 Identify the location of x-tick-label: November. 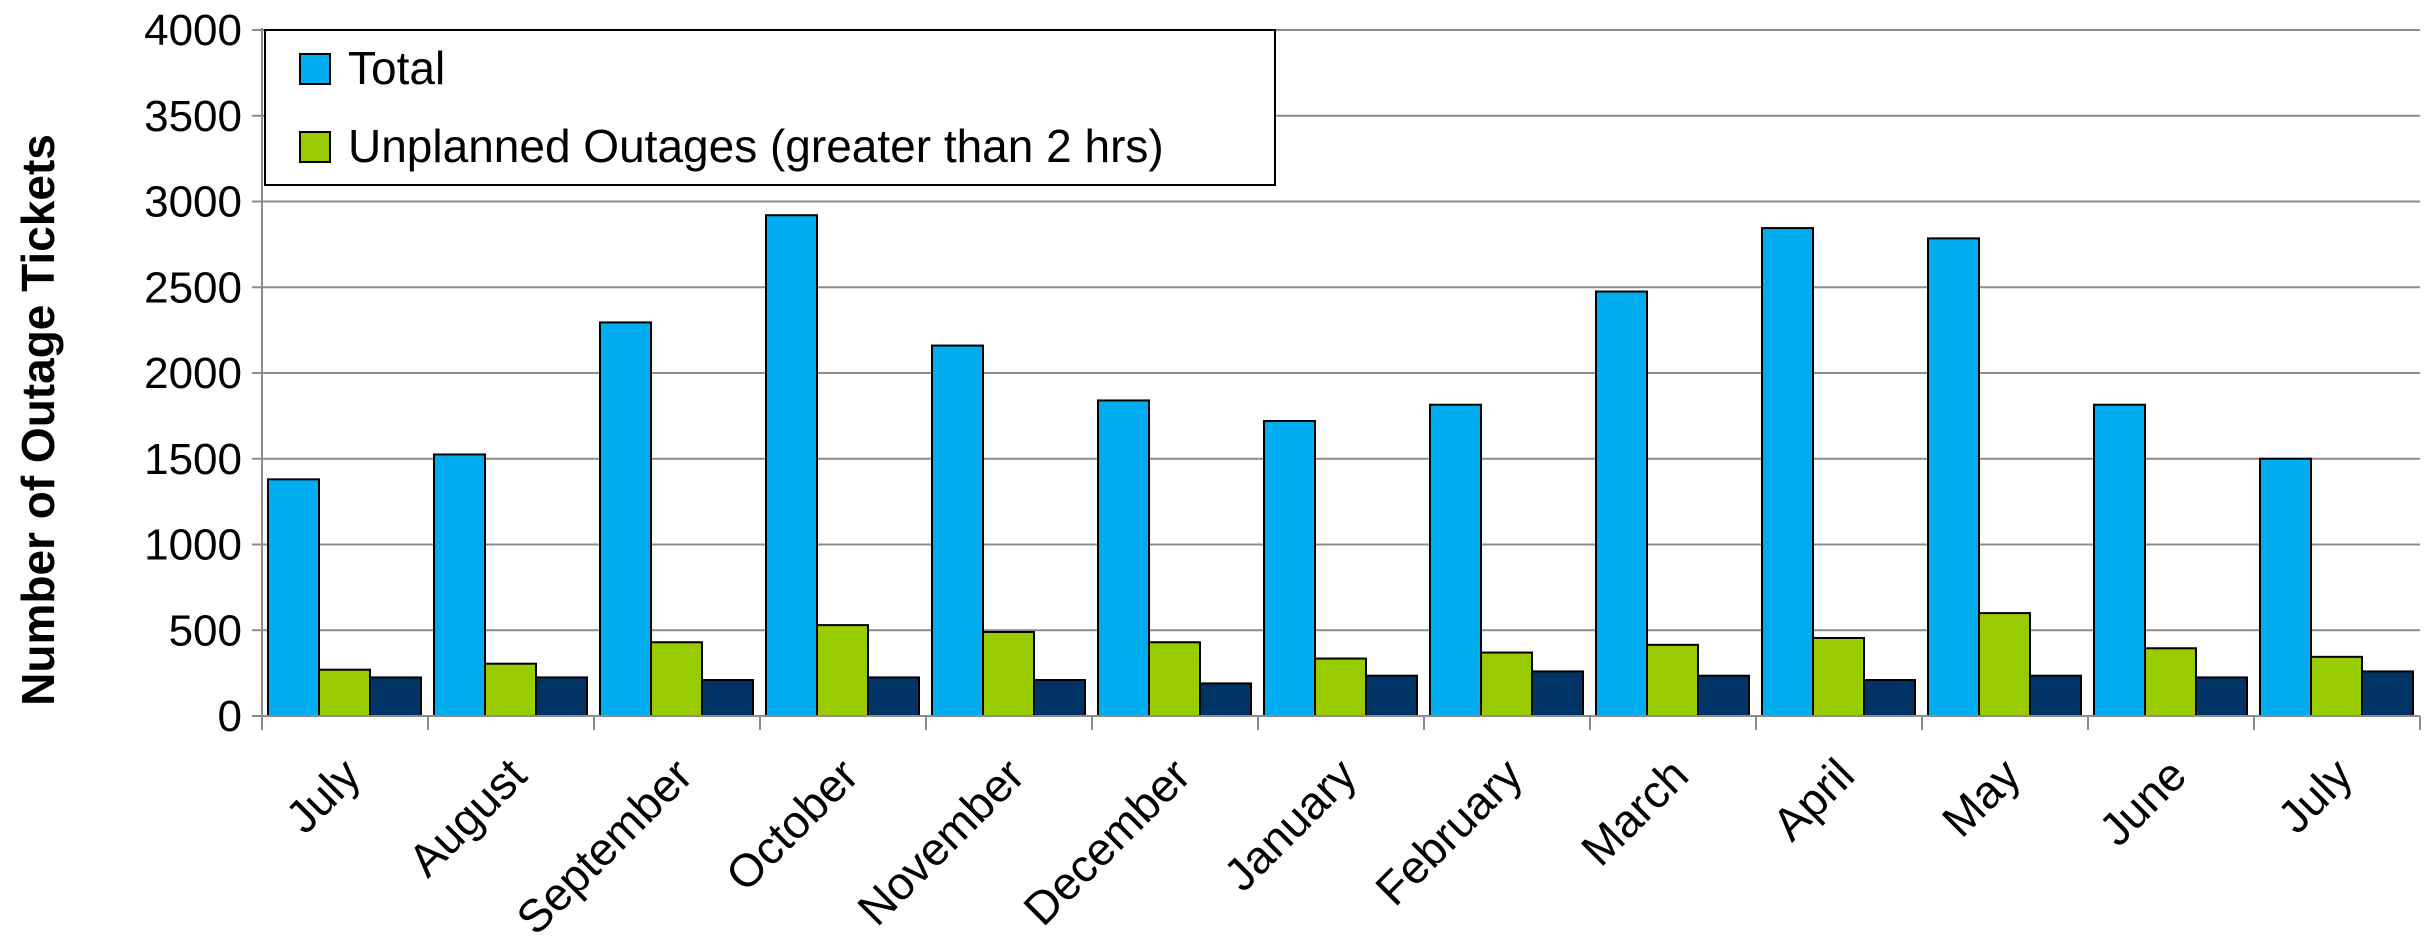
(940, 841).